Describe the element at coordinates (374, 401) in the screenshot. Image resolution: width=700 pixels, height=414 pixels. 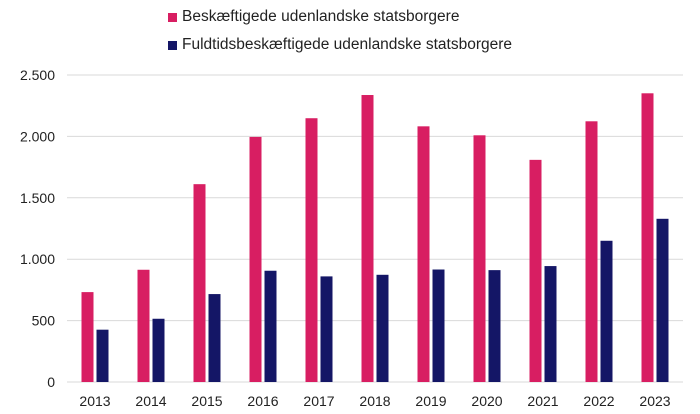
I see `x-tick-label: 2018` at that location.